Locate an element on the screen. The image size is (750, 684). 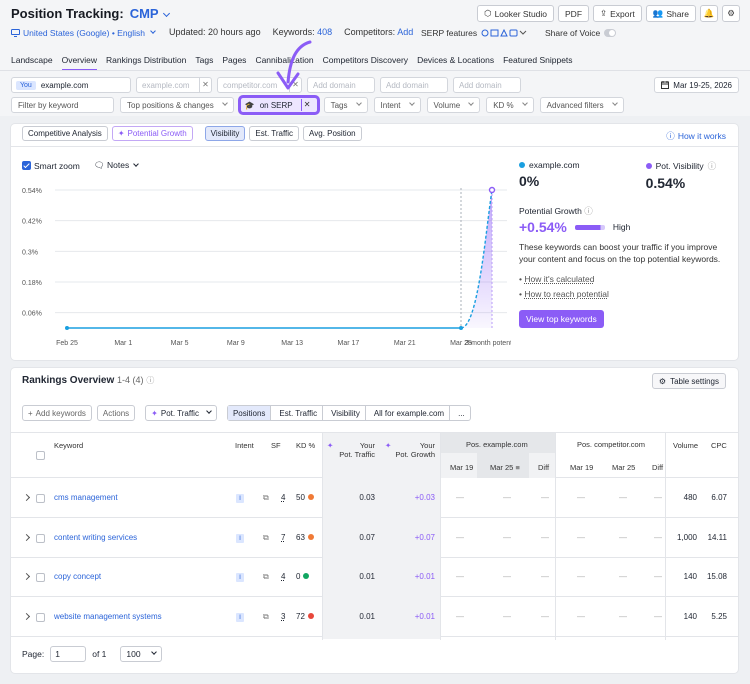
volume-dropdown: Volume is located at coordinates (453, 105).